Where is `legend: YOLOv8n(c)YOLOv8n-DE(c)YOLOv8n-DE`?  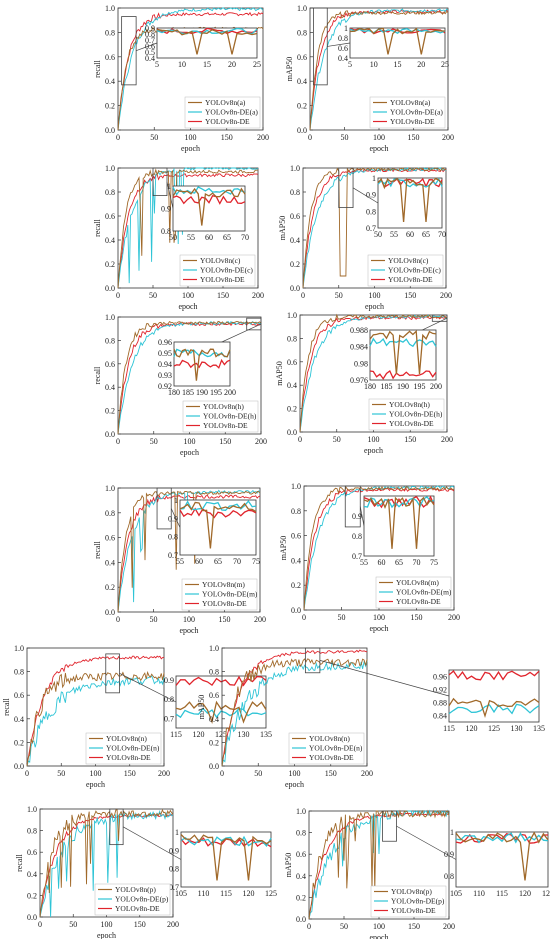
legend: YOLOv8n(c)YOLOv8n-DE(c)YOLOv8n-DE is located at coordinates (405, 270).